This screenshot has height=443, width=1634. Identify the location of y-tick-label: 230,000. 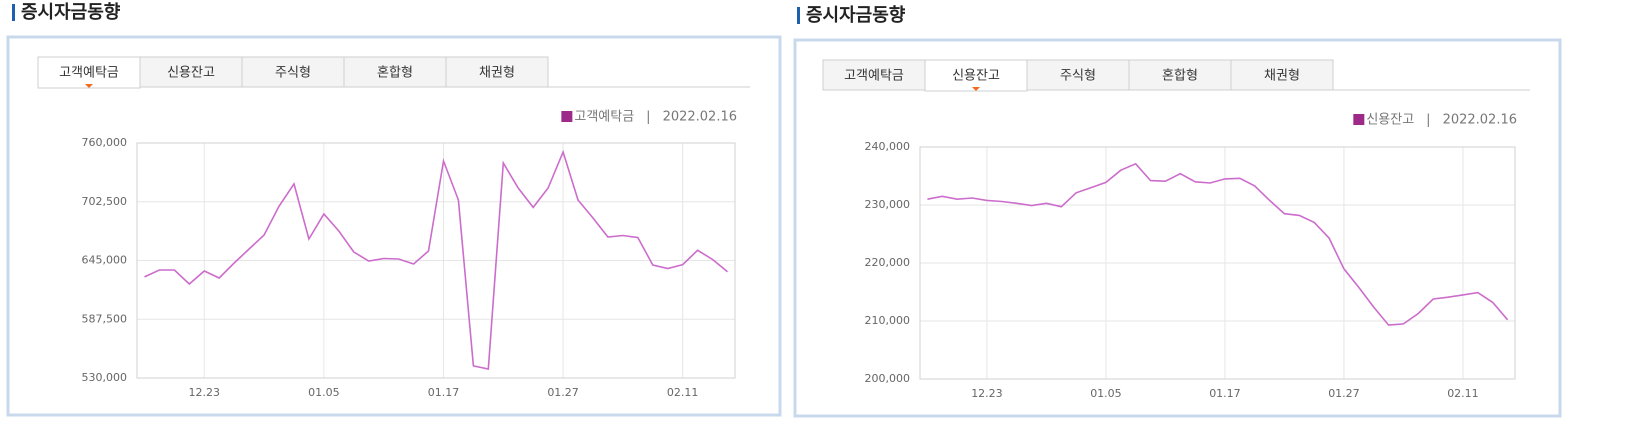
(888, 204).